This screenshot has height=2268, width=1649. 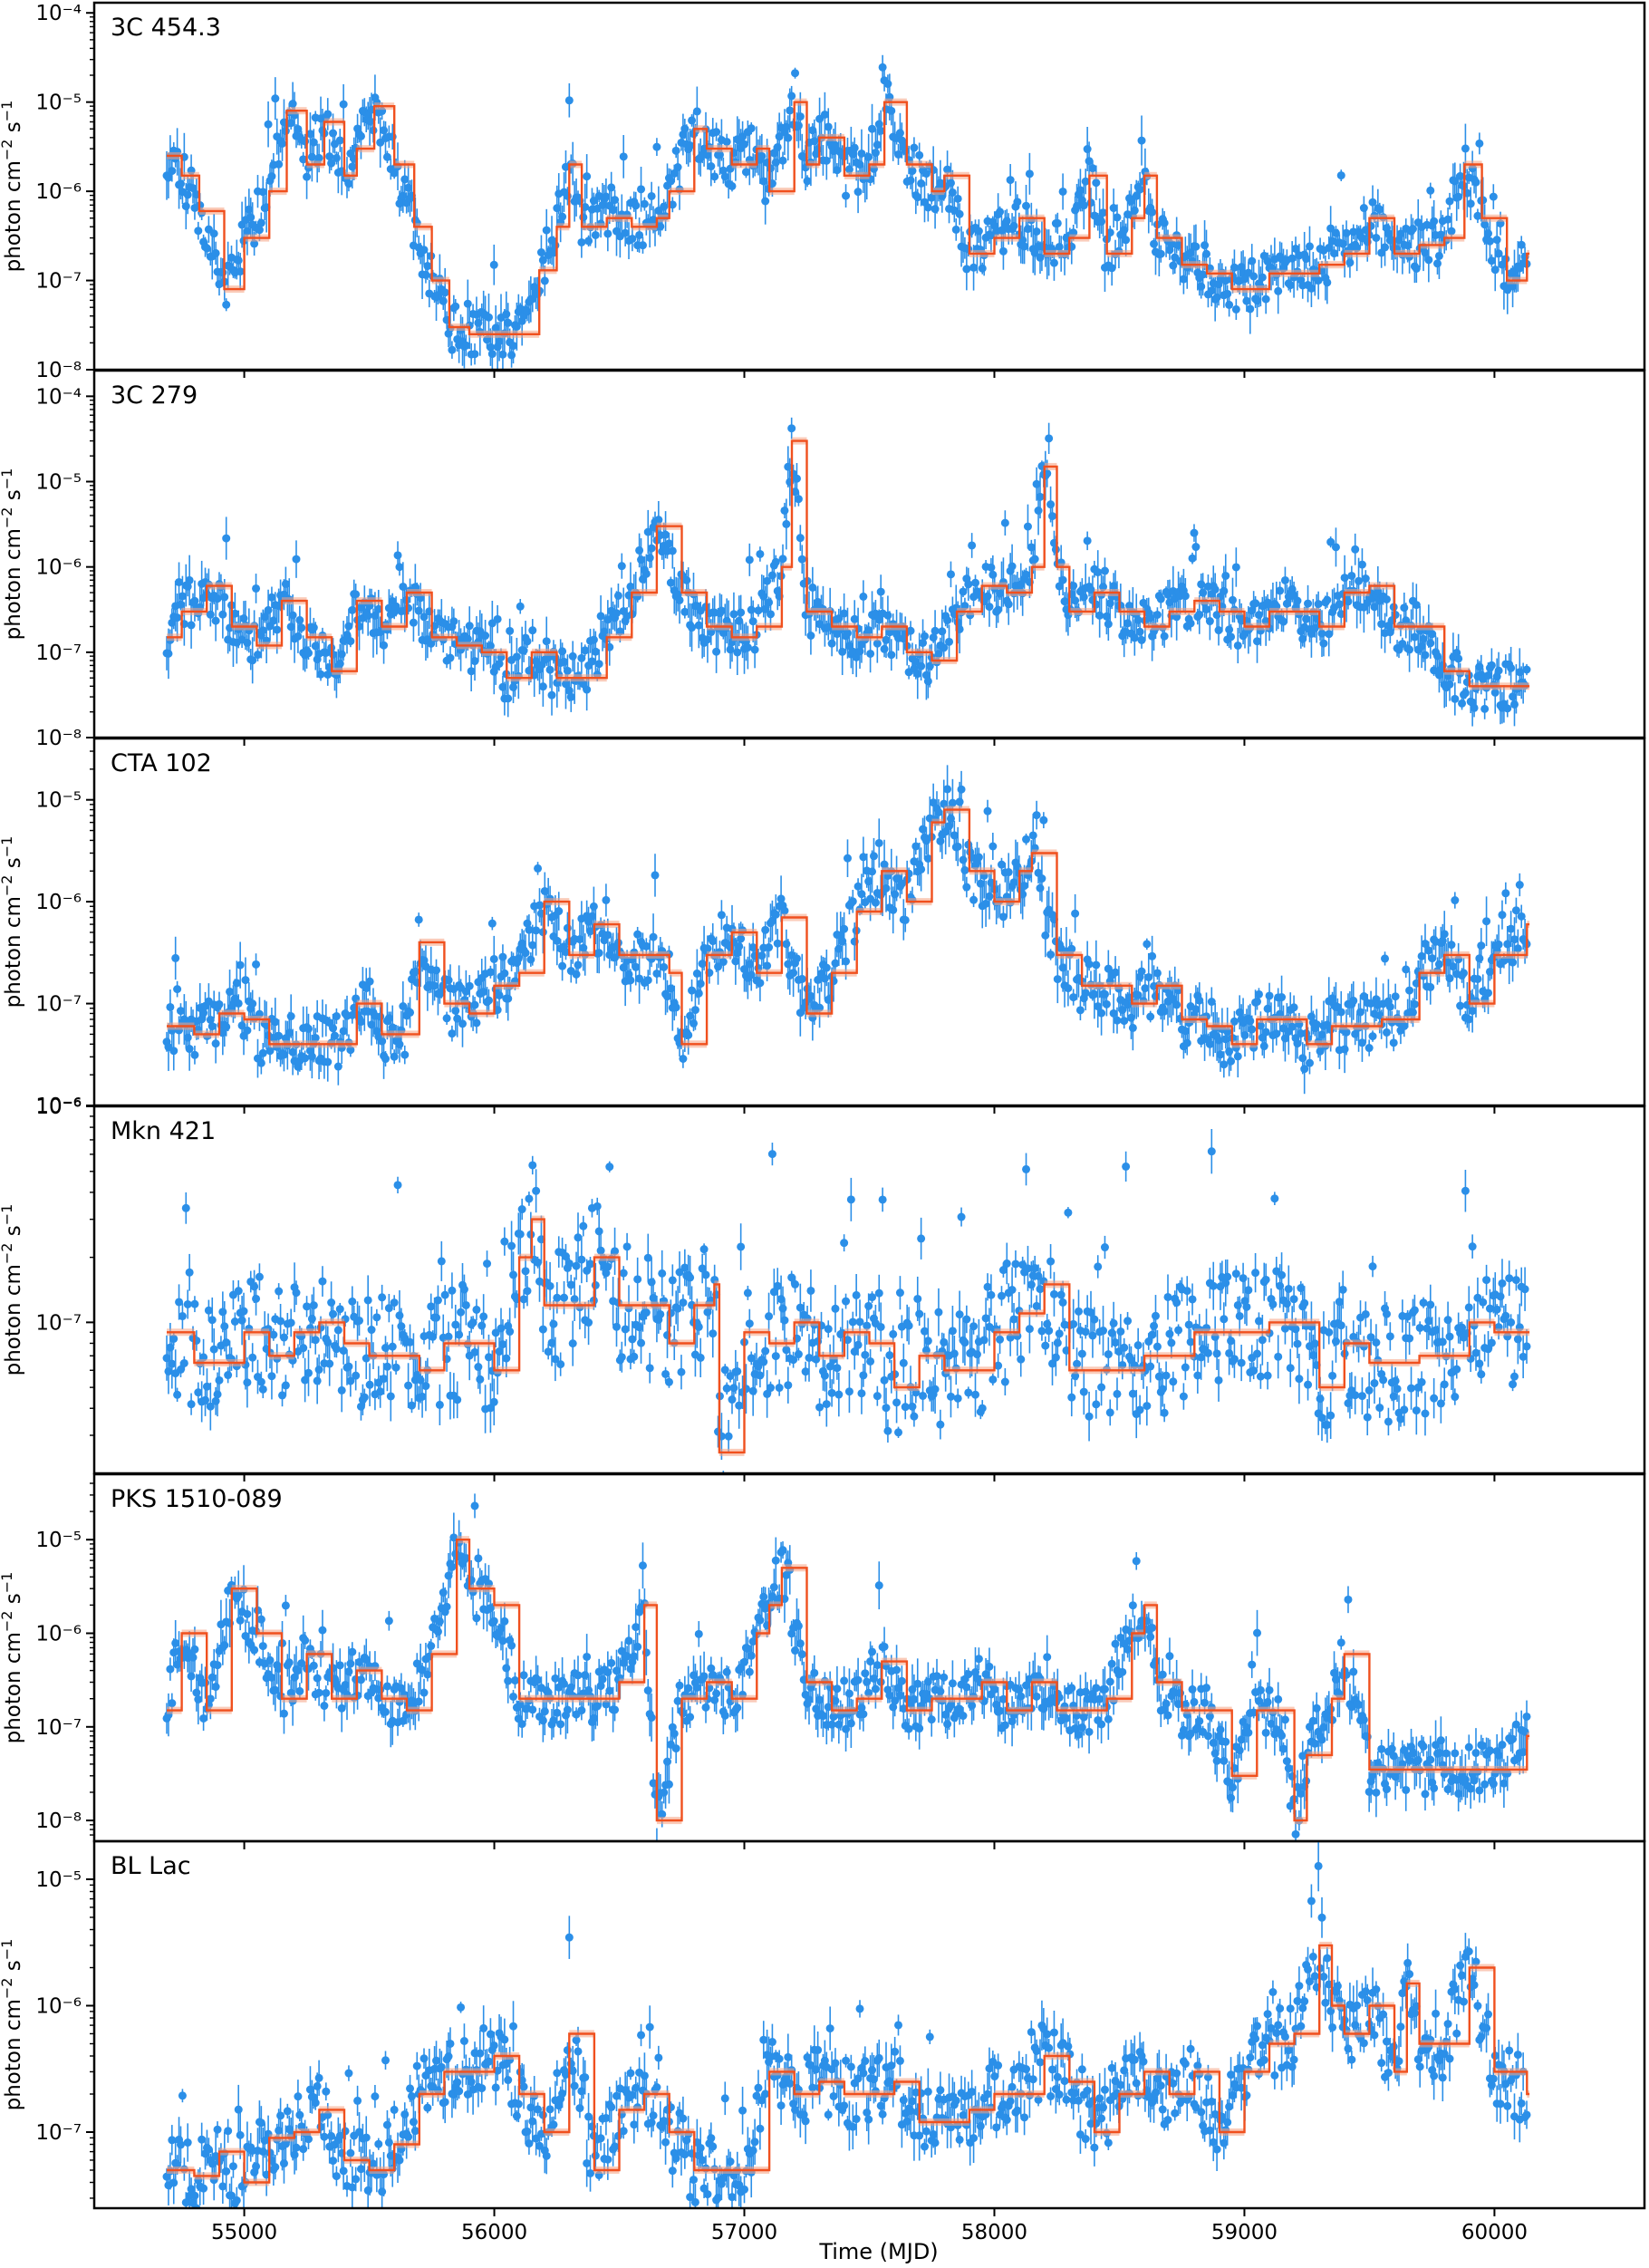 I want to click on y-tick-label: 10⁻⁵, so click(x=59, y=801).